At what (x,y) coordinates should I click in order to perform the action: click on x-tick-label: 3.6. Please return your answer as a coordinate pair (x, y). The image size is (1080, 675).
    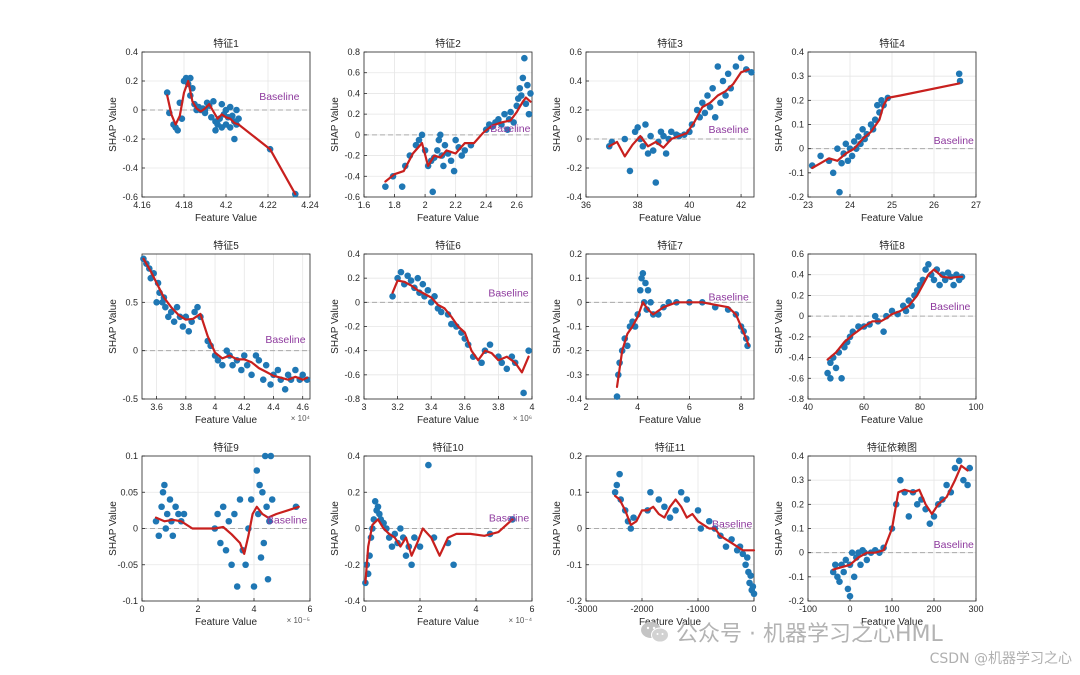
    Looking at the image, I should click on (156, 407).